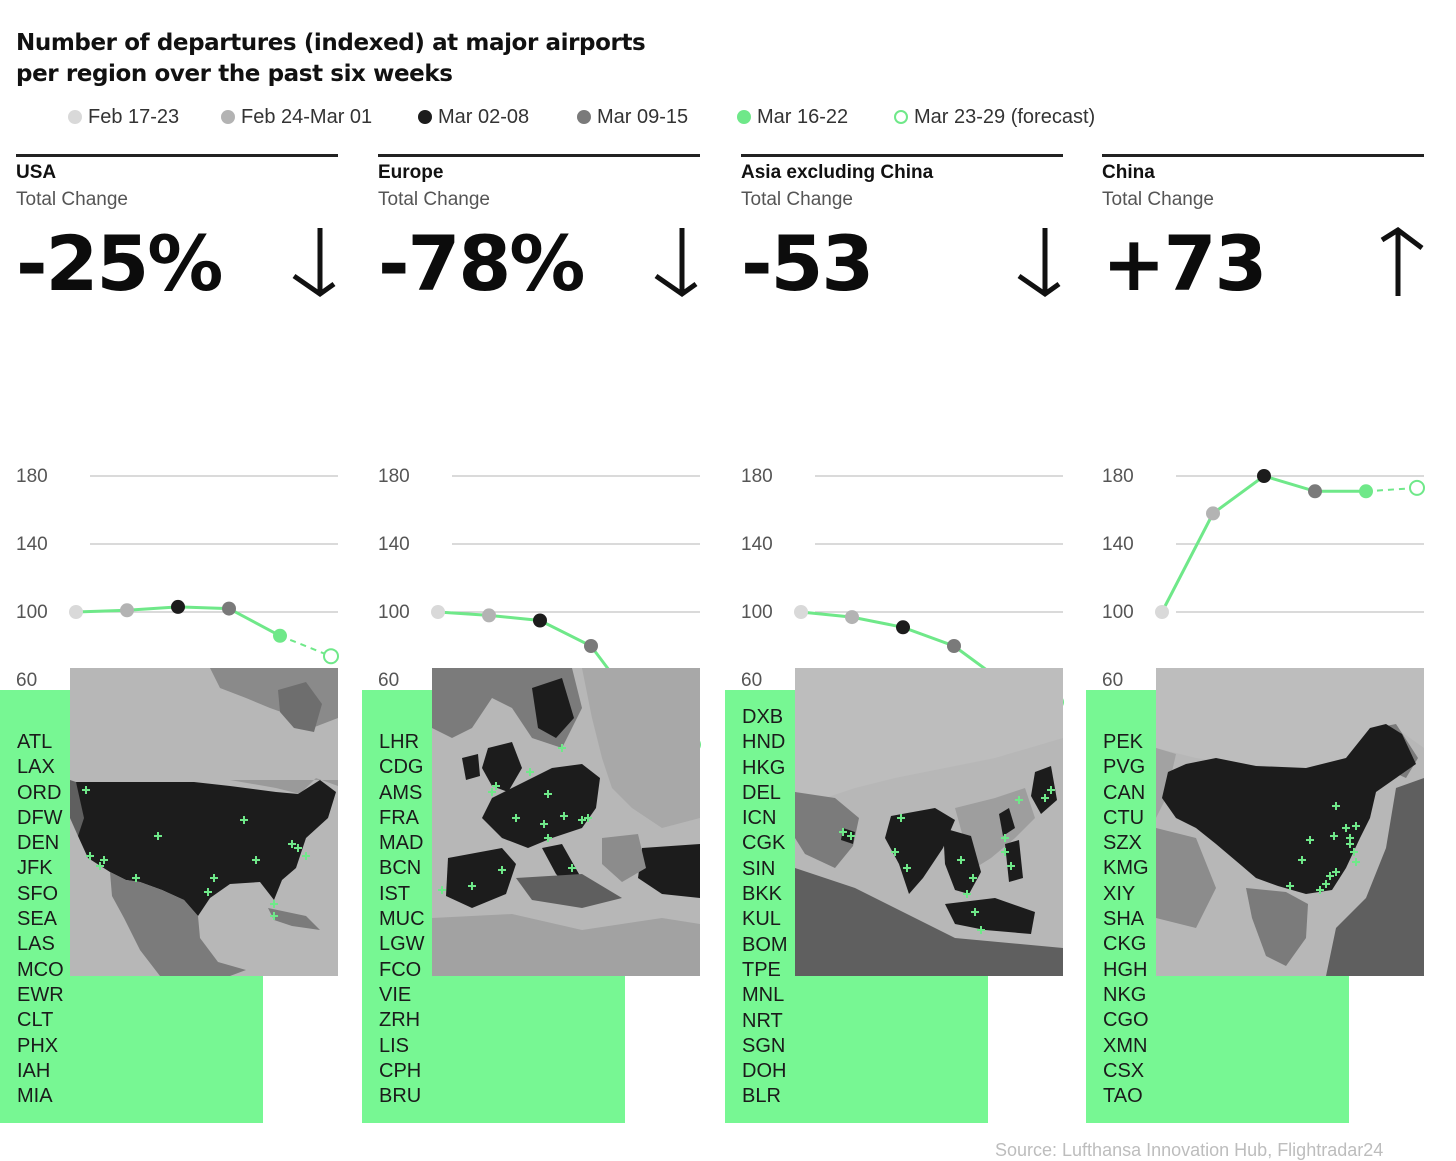 The image size is (1456, 1161). What do you see at coordinates (1125, 944) in the screenshot?
I see `airport-code: CKG` at bounding box center [1125, 944].